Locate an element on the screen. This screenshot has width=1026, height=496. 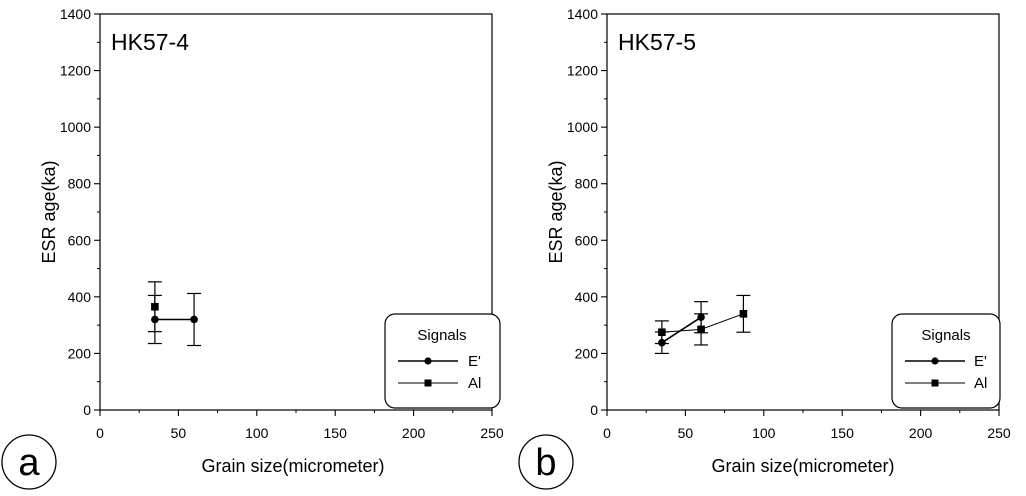
badge-letter: b is located at coordinates (545, 463).